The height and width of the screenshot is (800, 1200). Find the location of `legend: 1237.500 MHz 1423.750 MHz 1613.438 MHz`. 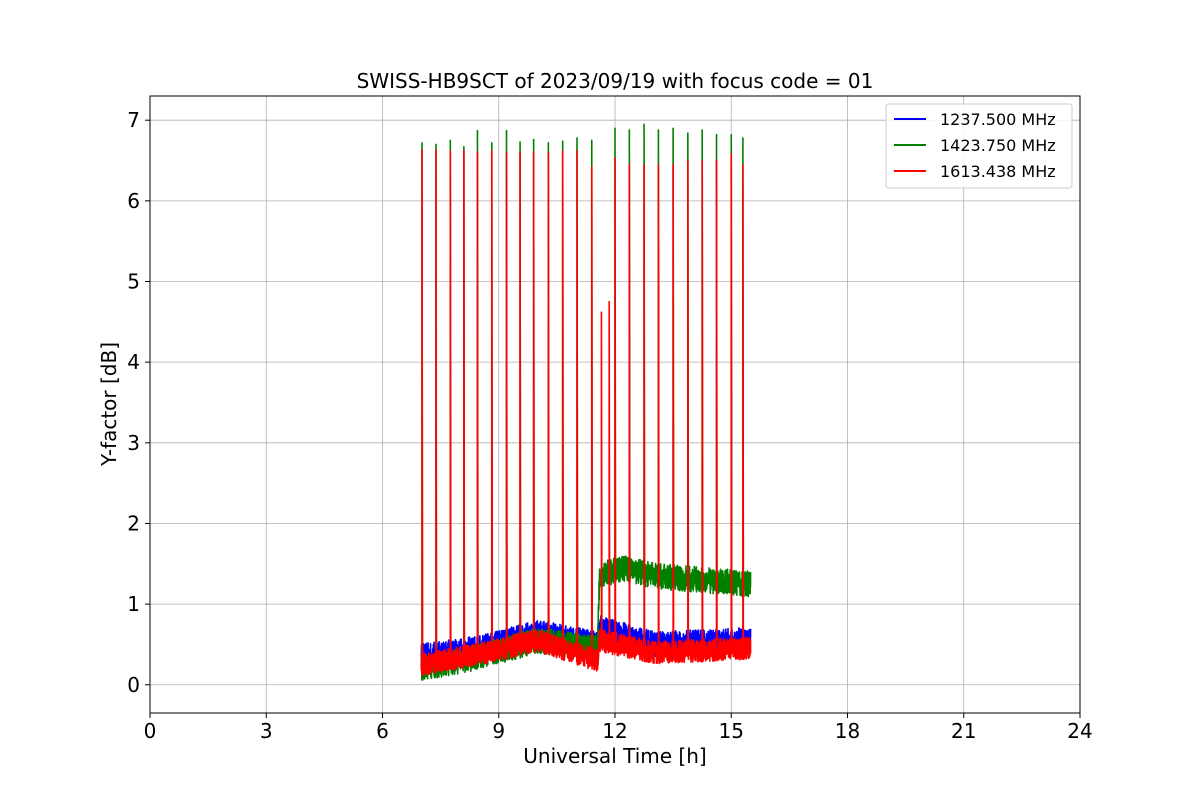

legend: 1237.500 MHz 1423.750 MHz 1613.438 MHz is located at coordinates (979, 146).